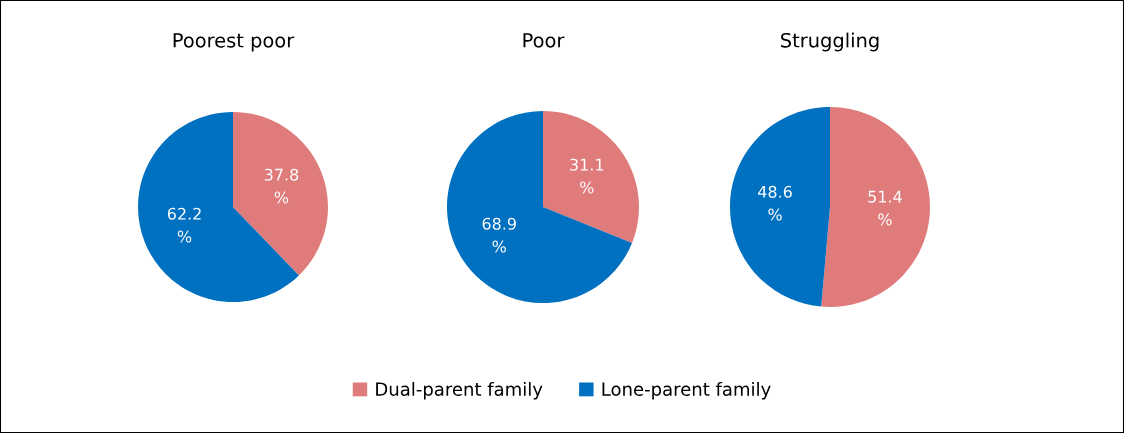  I want to click on data-label: 37.8 %, so click(281, 186).